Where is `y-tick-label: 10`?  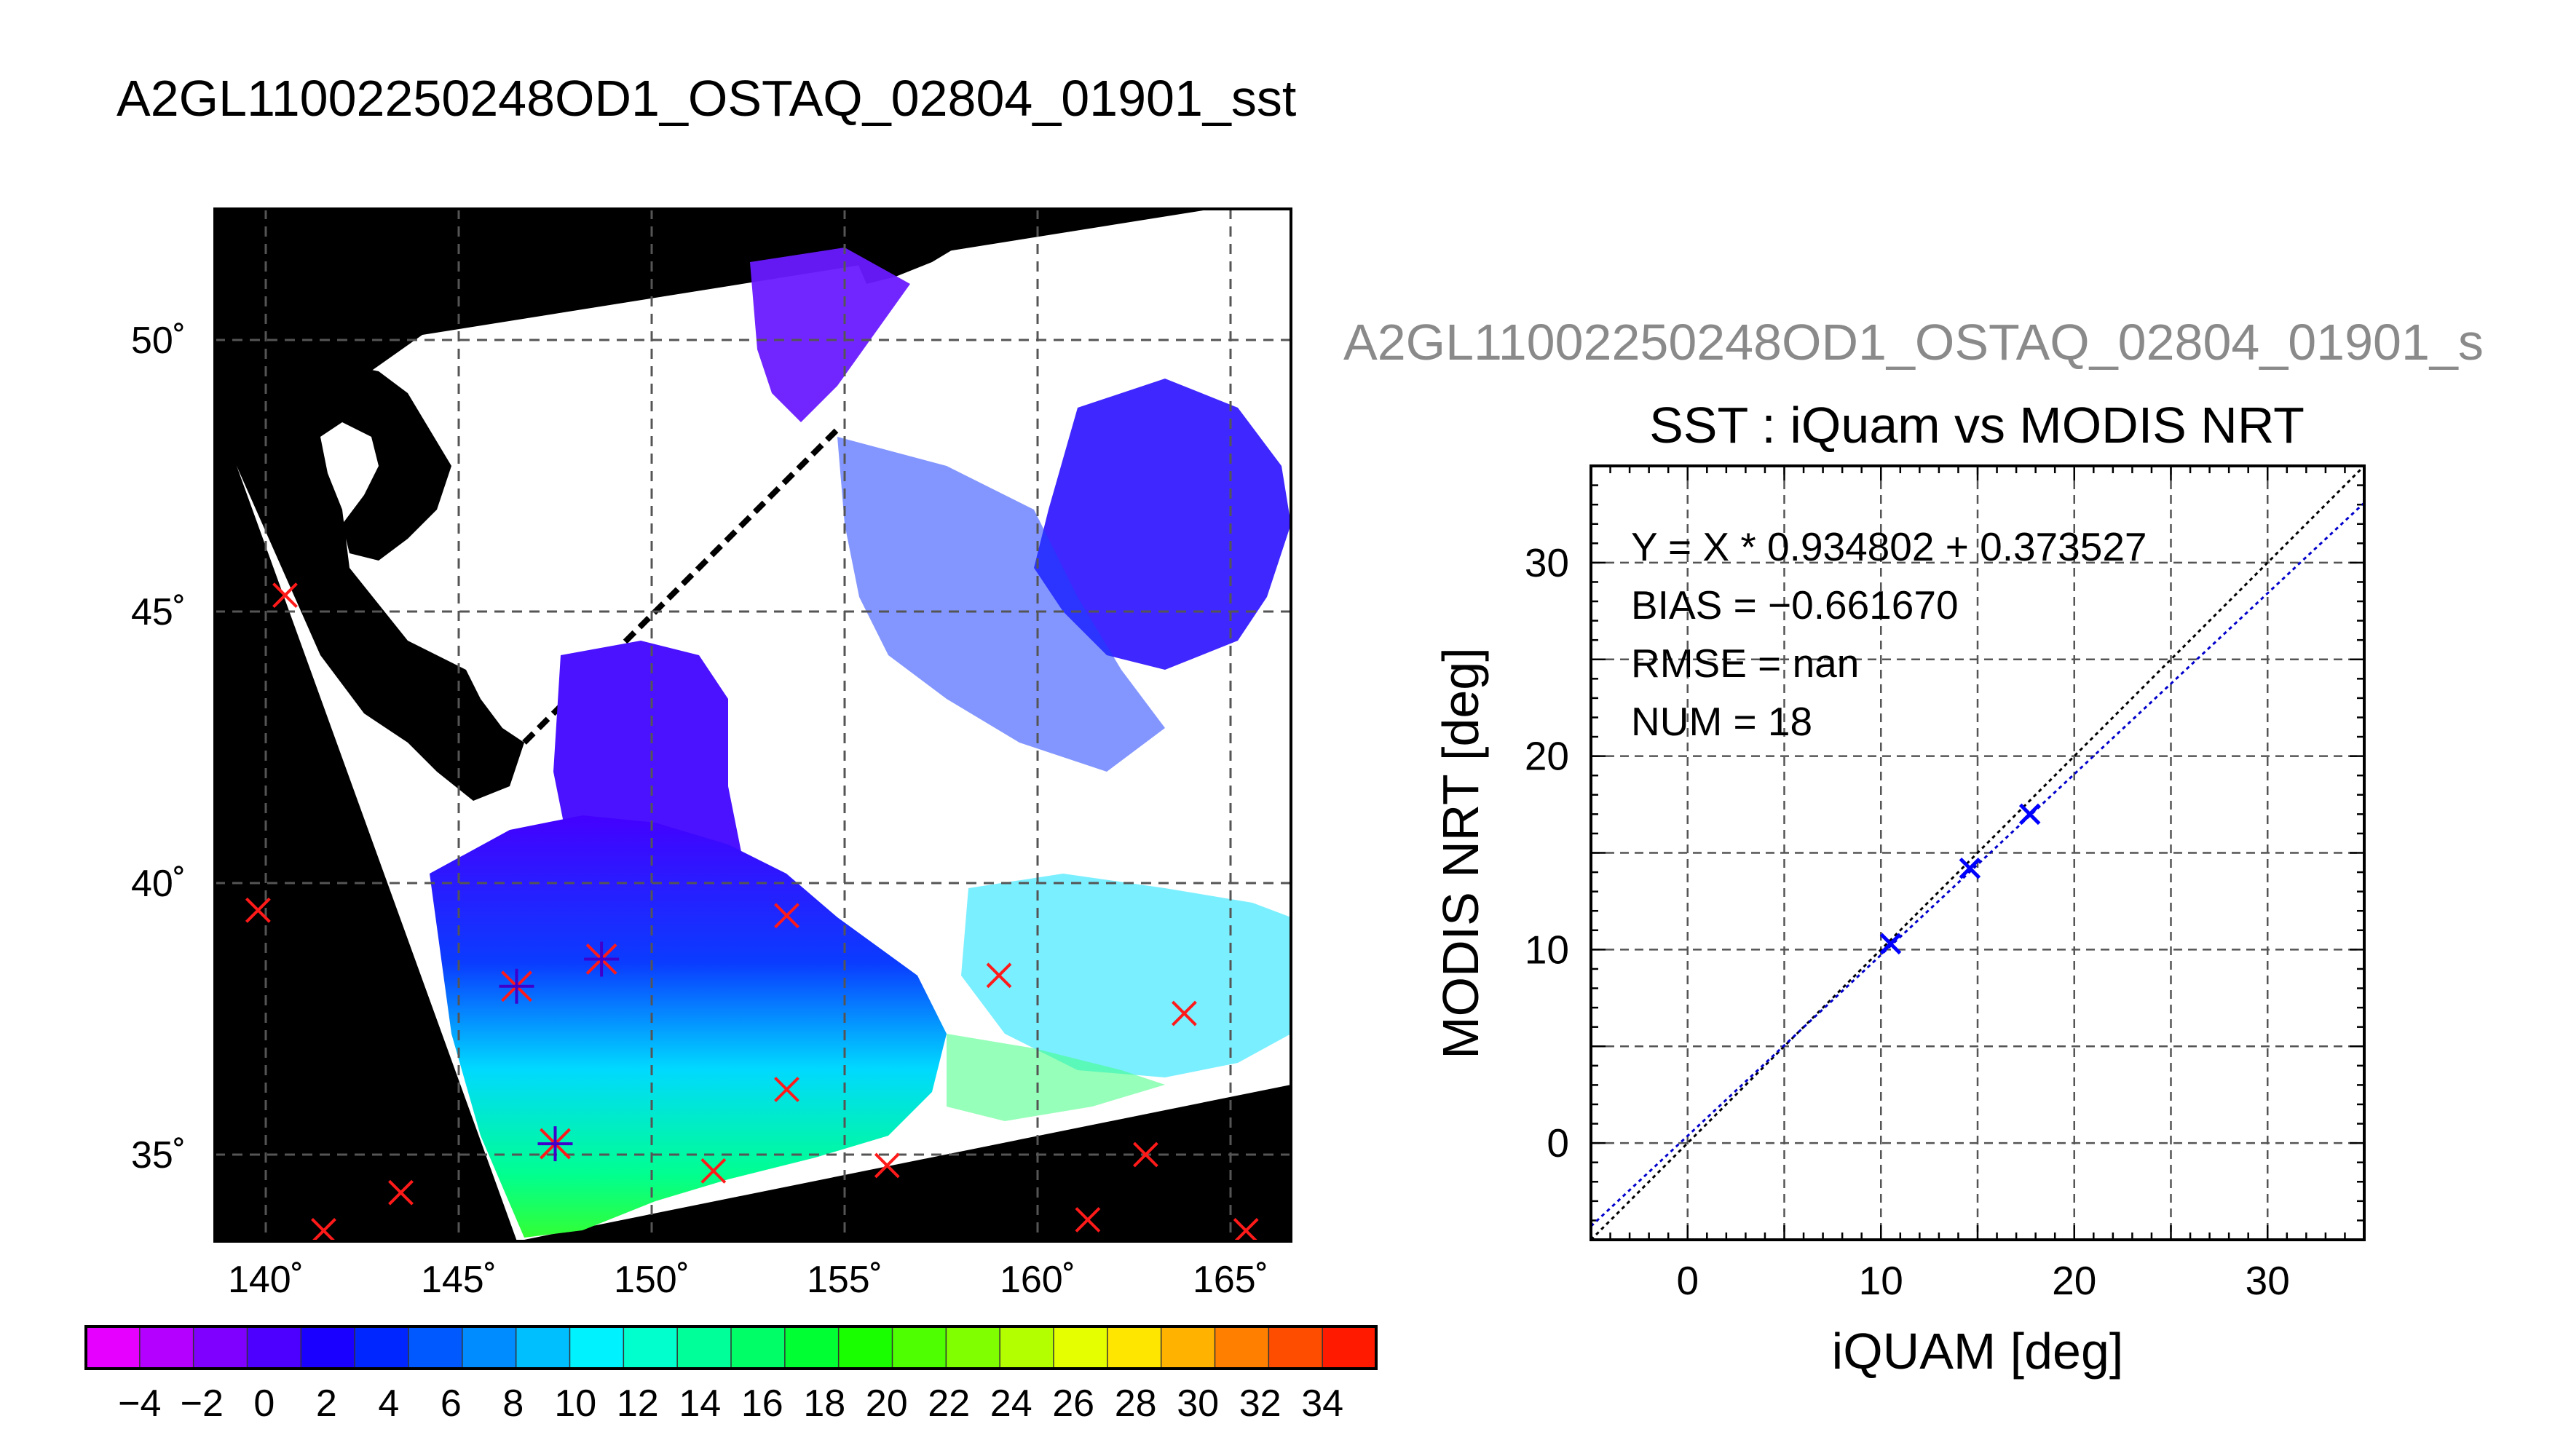
y-tick-label: 10 is located at coordinates (1547, 949).